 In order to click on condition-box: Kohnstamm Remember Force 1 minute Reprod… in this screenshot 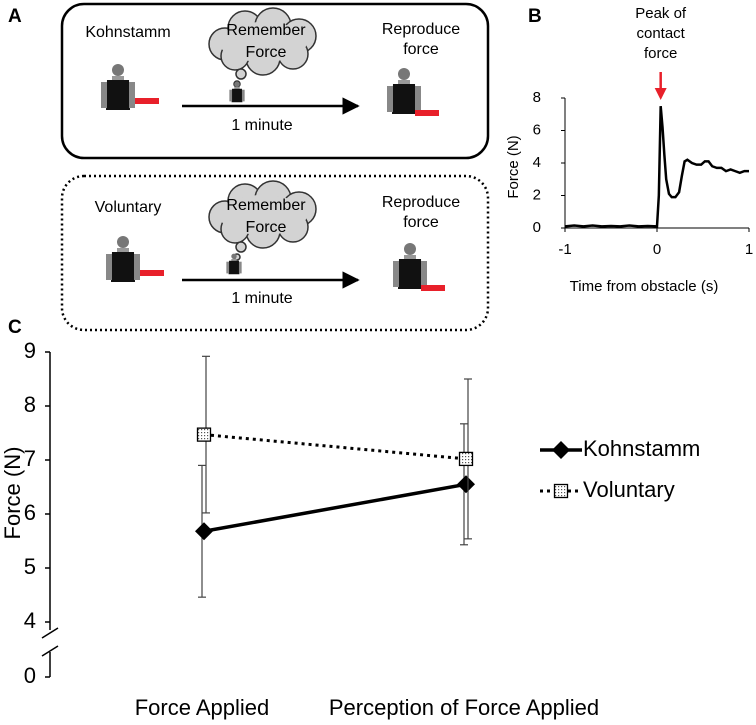, I will do `click(275, 81)`.